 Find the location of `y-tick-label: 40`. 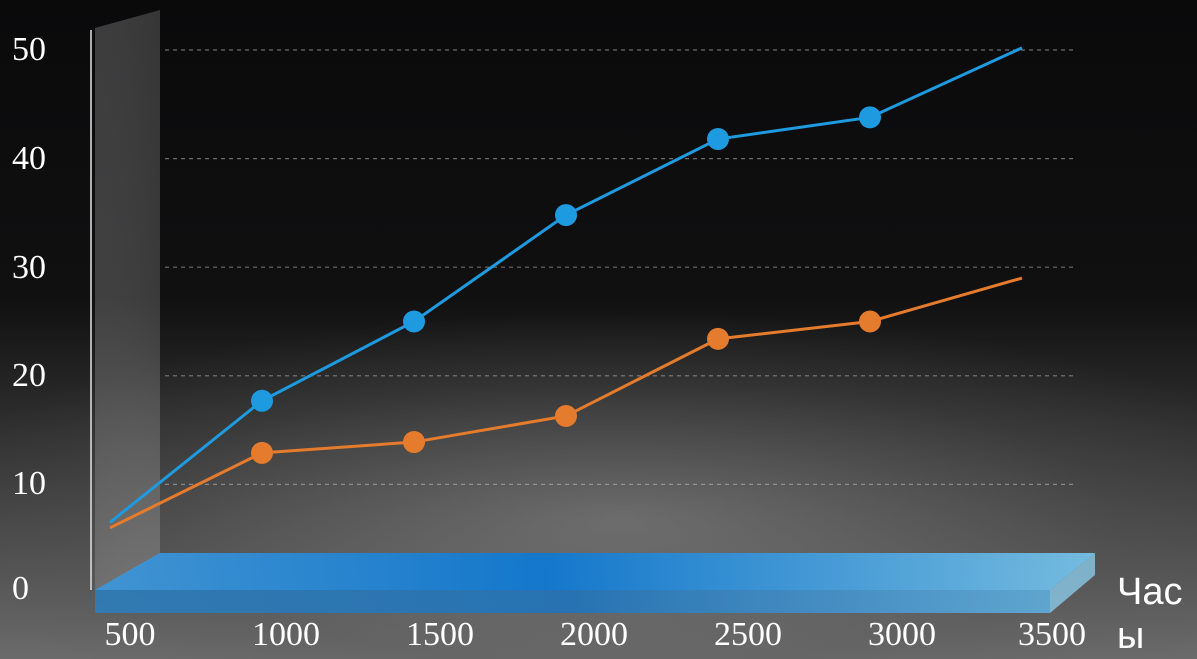

y-tick-label: 40 is located at coordinates (29, 158).